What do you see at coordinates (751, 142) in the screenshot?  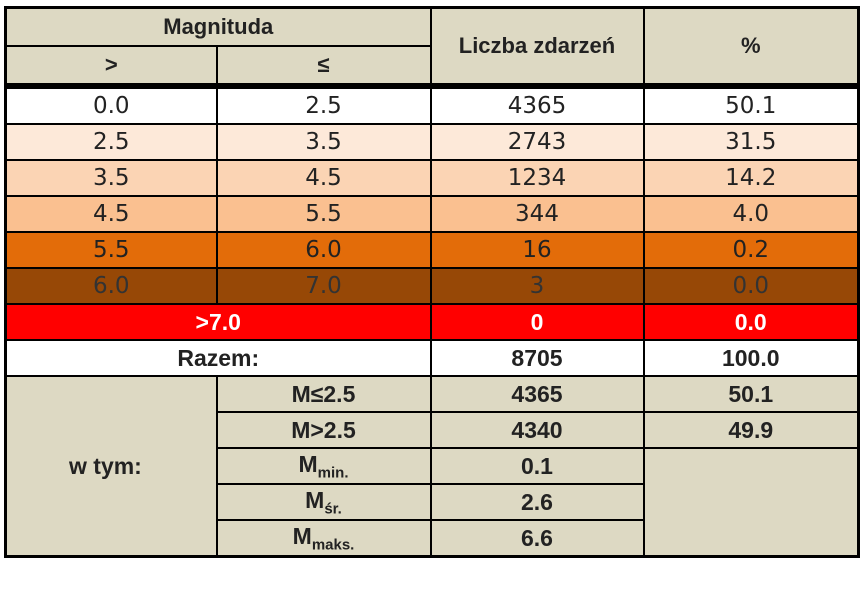 I see `cell: 31.5` at bounding box center [751, 142].